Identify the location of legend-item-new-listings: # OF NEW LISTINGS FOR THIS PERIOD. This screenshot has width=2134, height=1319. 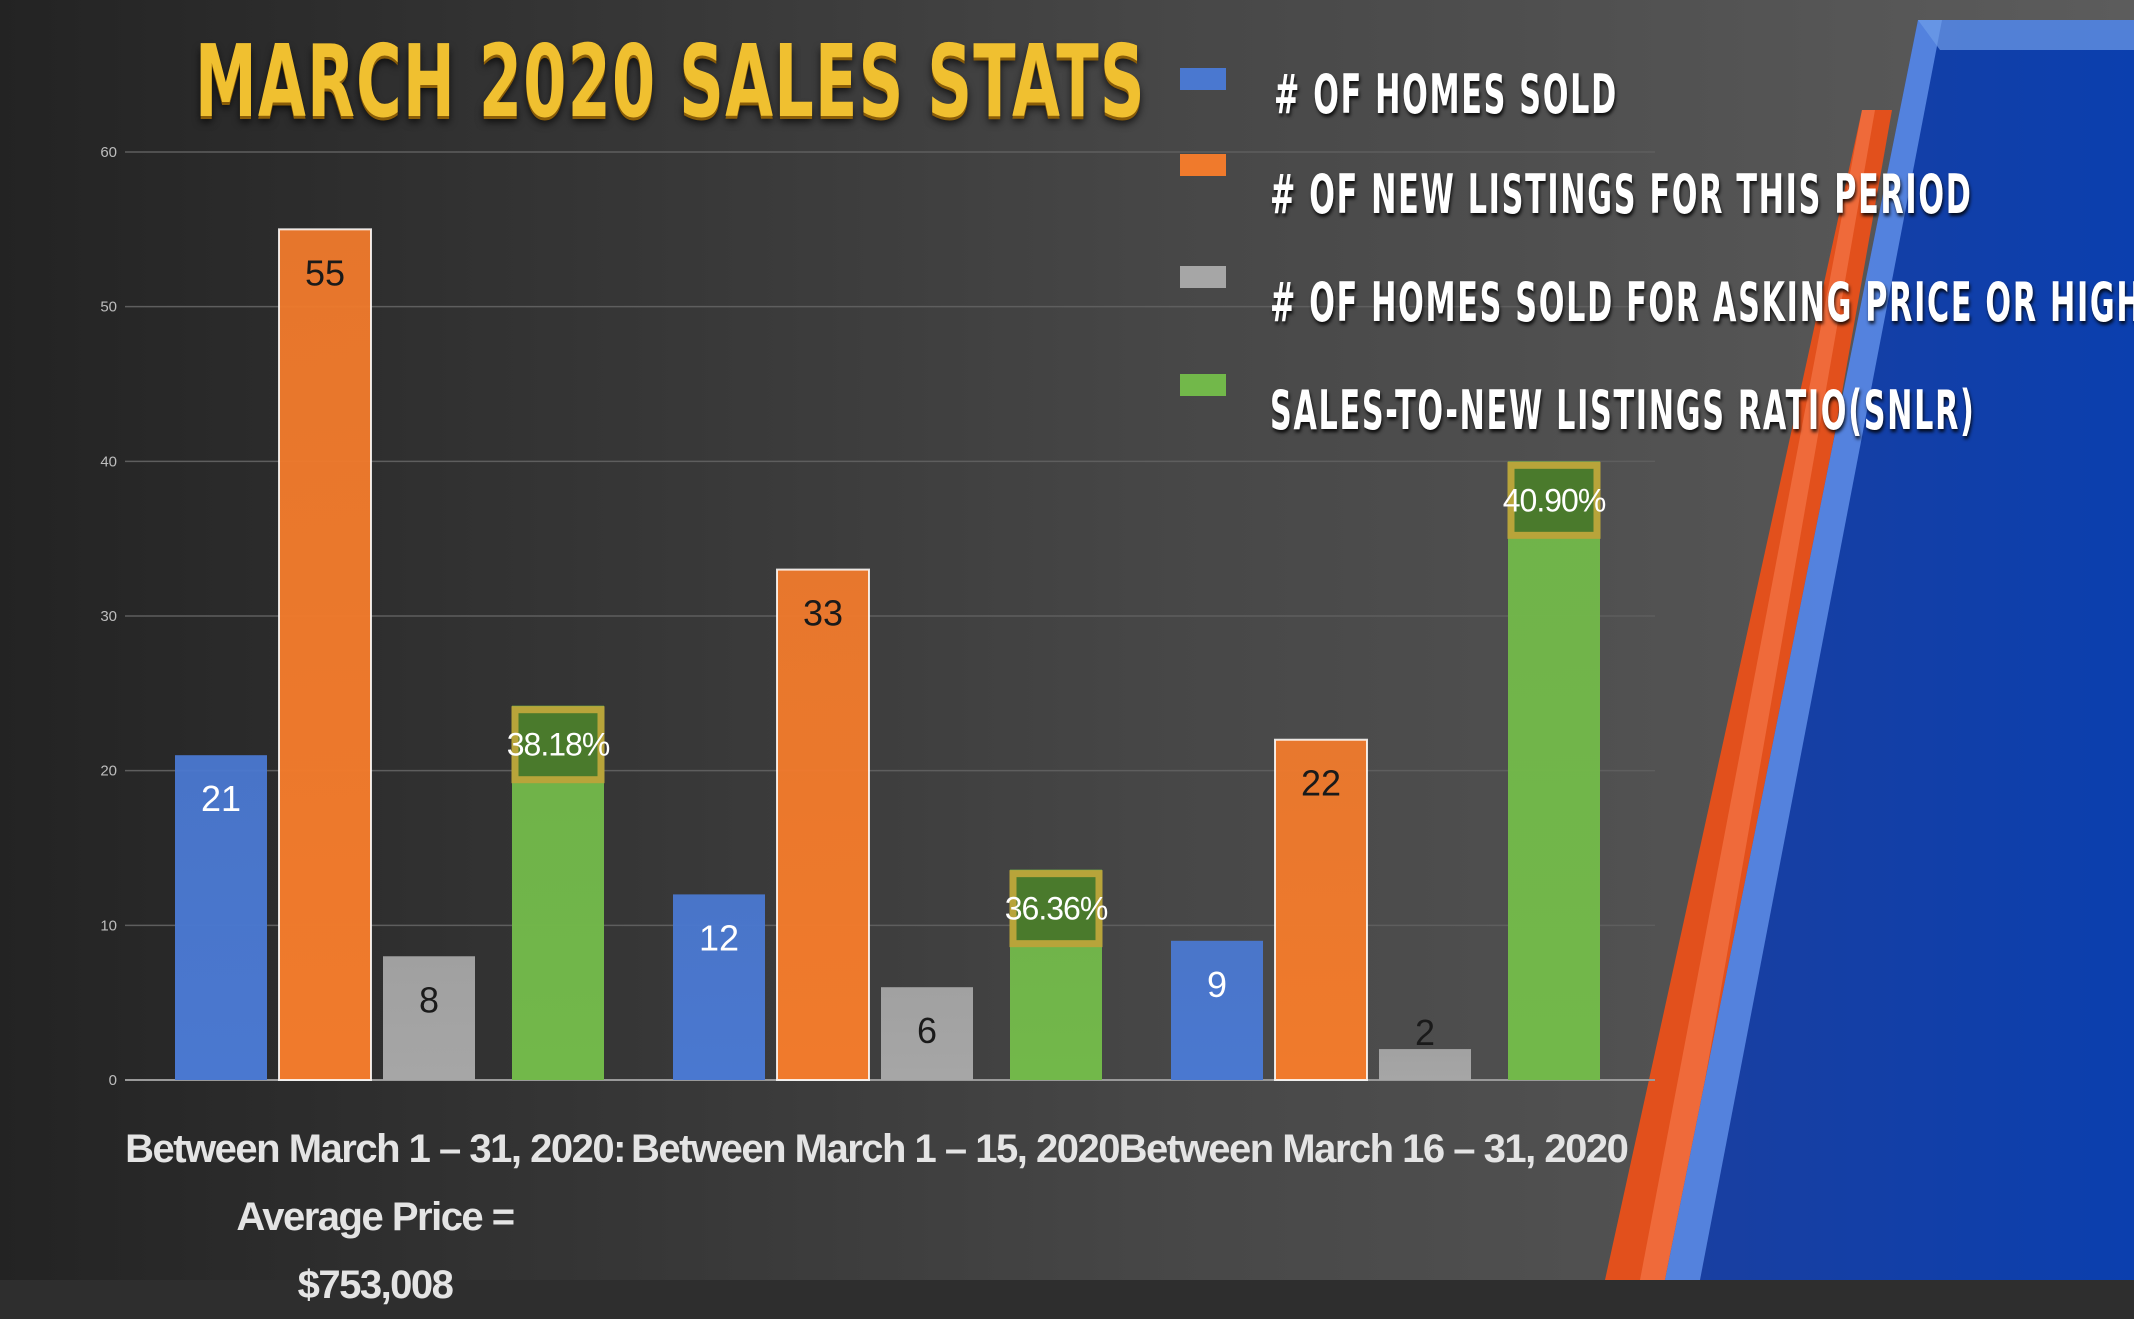
(1650, 198).